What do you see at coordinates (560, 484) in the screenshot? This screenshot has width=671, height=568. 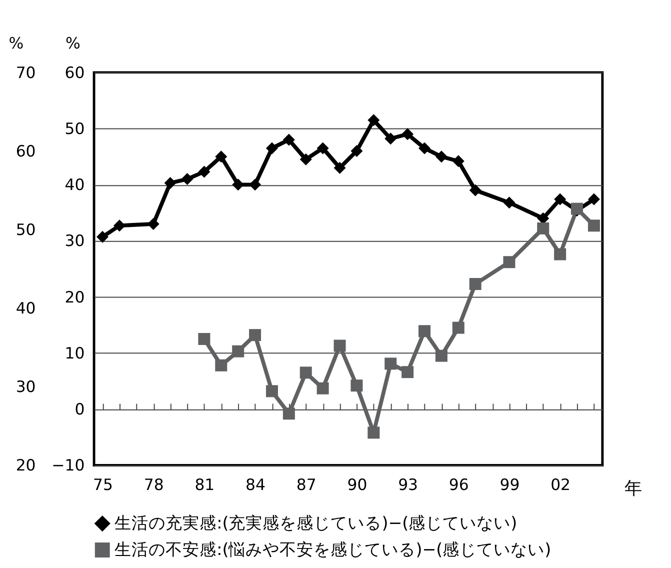 I see `x-tick-label: 02` at bounding box center [560, 484].